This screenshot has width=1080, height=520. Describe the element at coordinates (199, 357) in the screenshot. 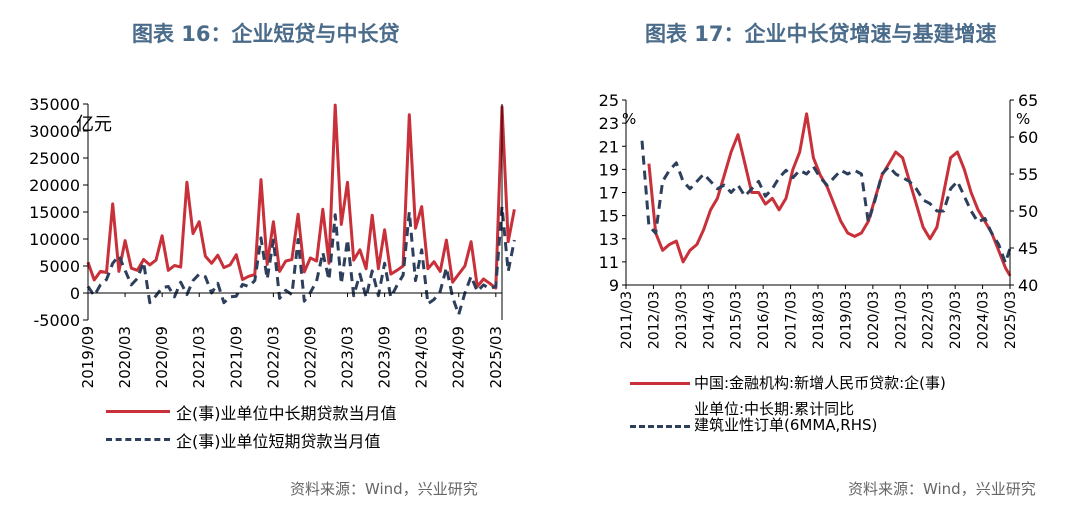

I see `left-xtick-label: 2021/03` at that location.